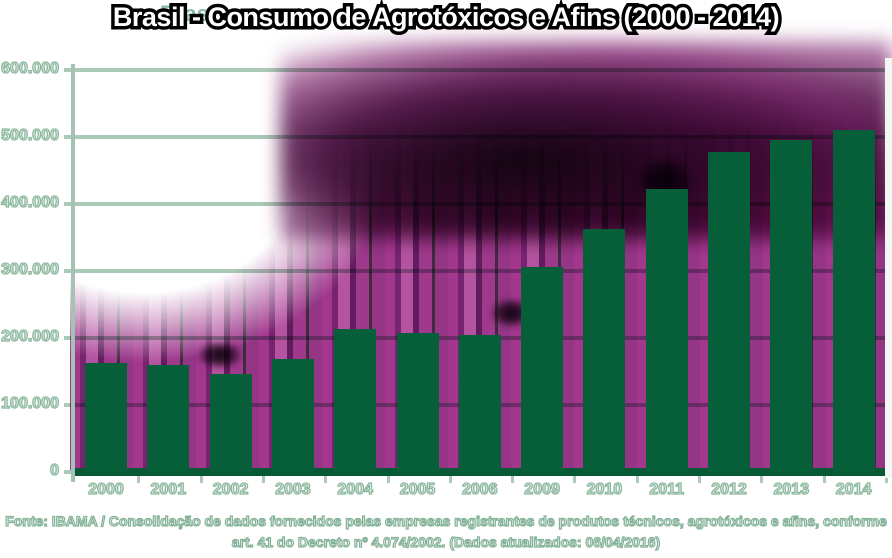 The image size is (892, 558). Describe the element at coordinates (30, 403) in the screenshot. I see `y-axis-label: 100.000` at that location.